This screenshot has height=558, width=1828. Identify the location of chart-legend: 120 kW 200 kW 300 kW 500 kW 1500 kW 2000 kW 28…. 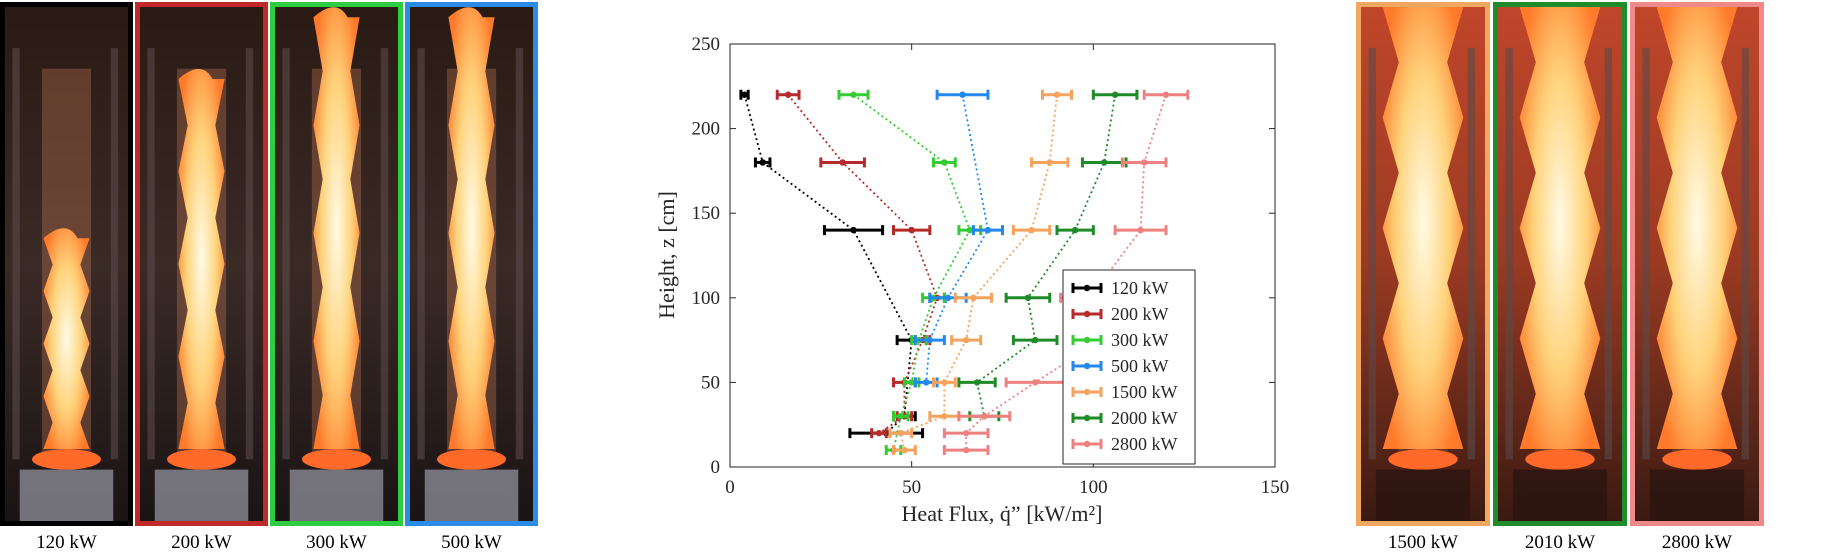
(1129, 367).